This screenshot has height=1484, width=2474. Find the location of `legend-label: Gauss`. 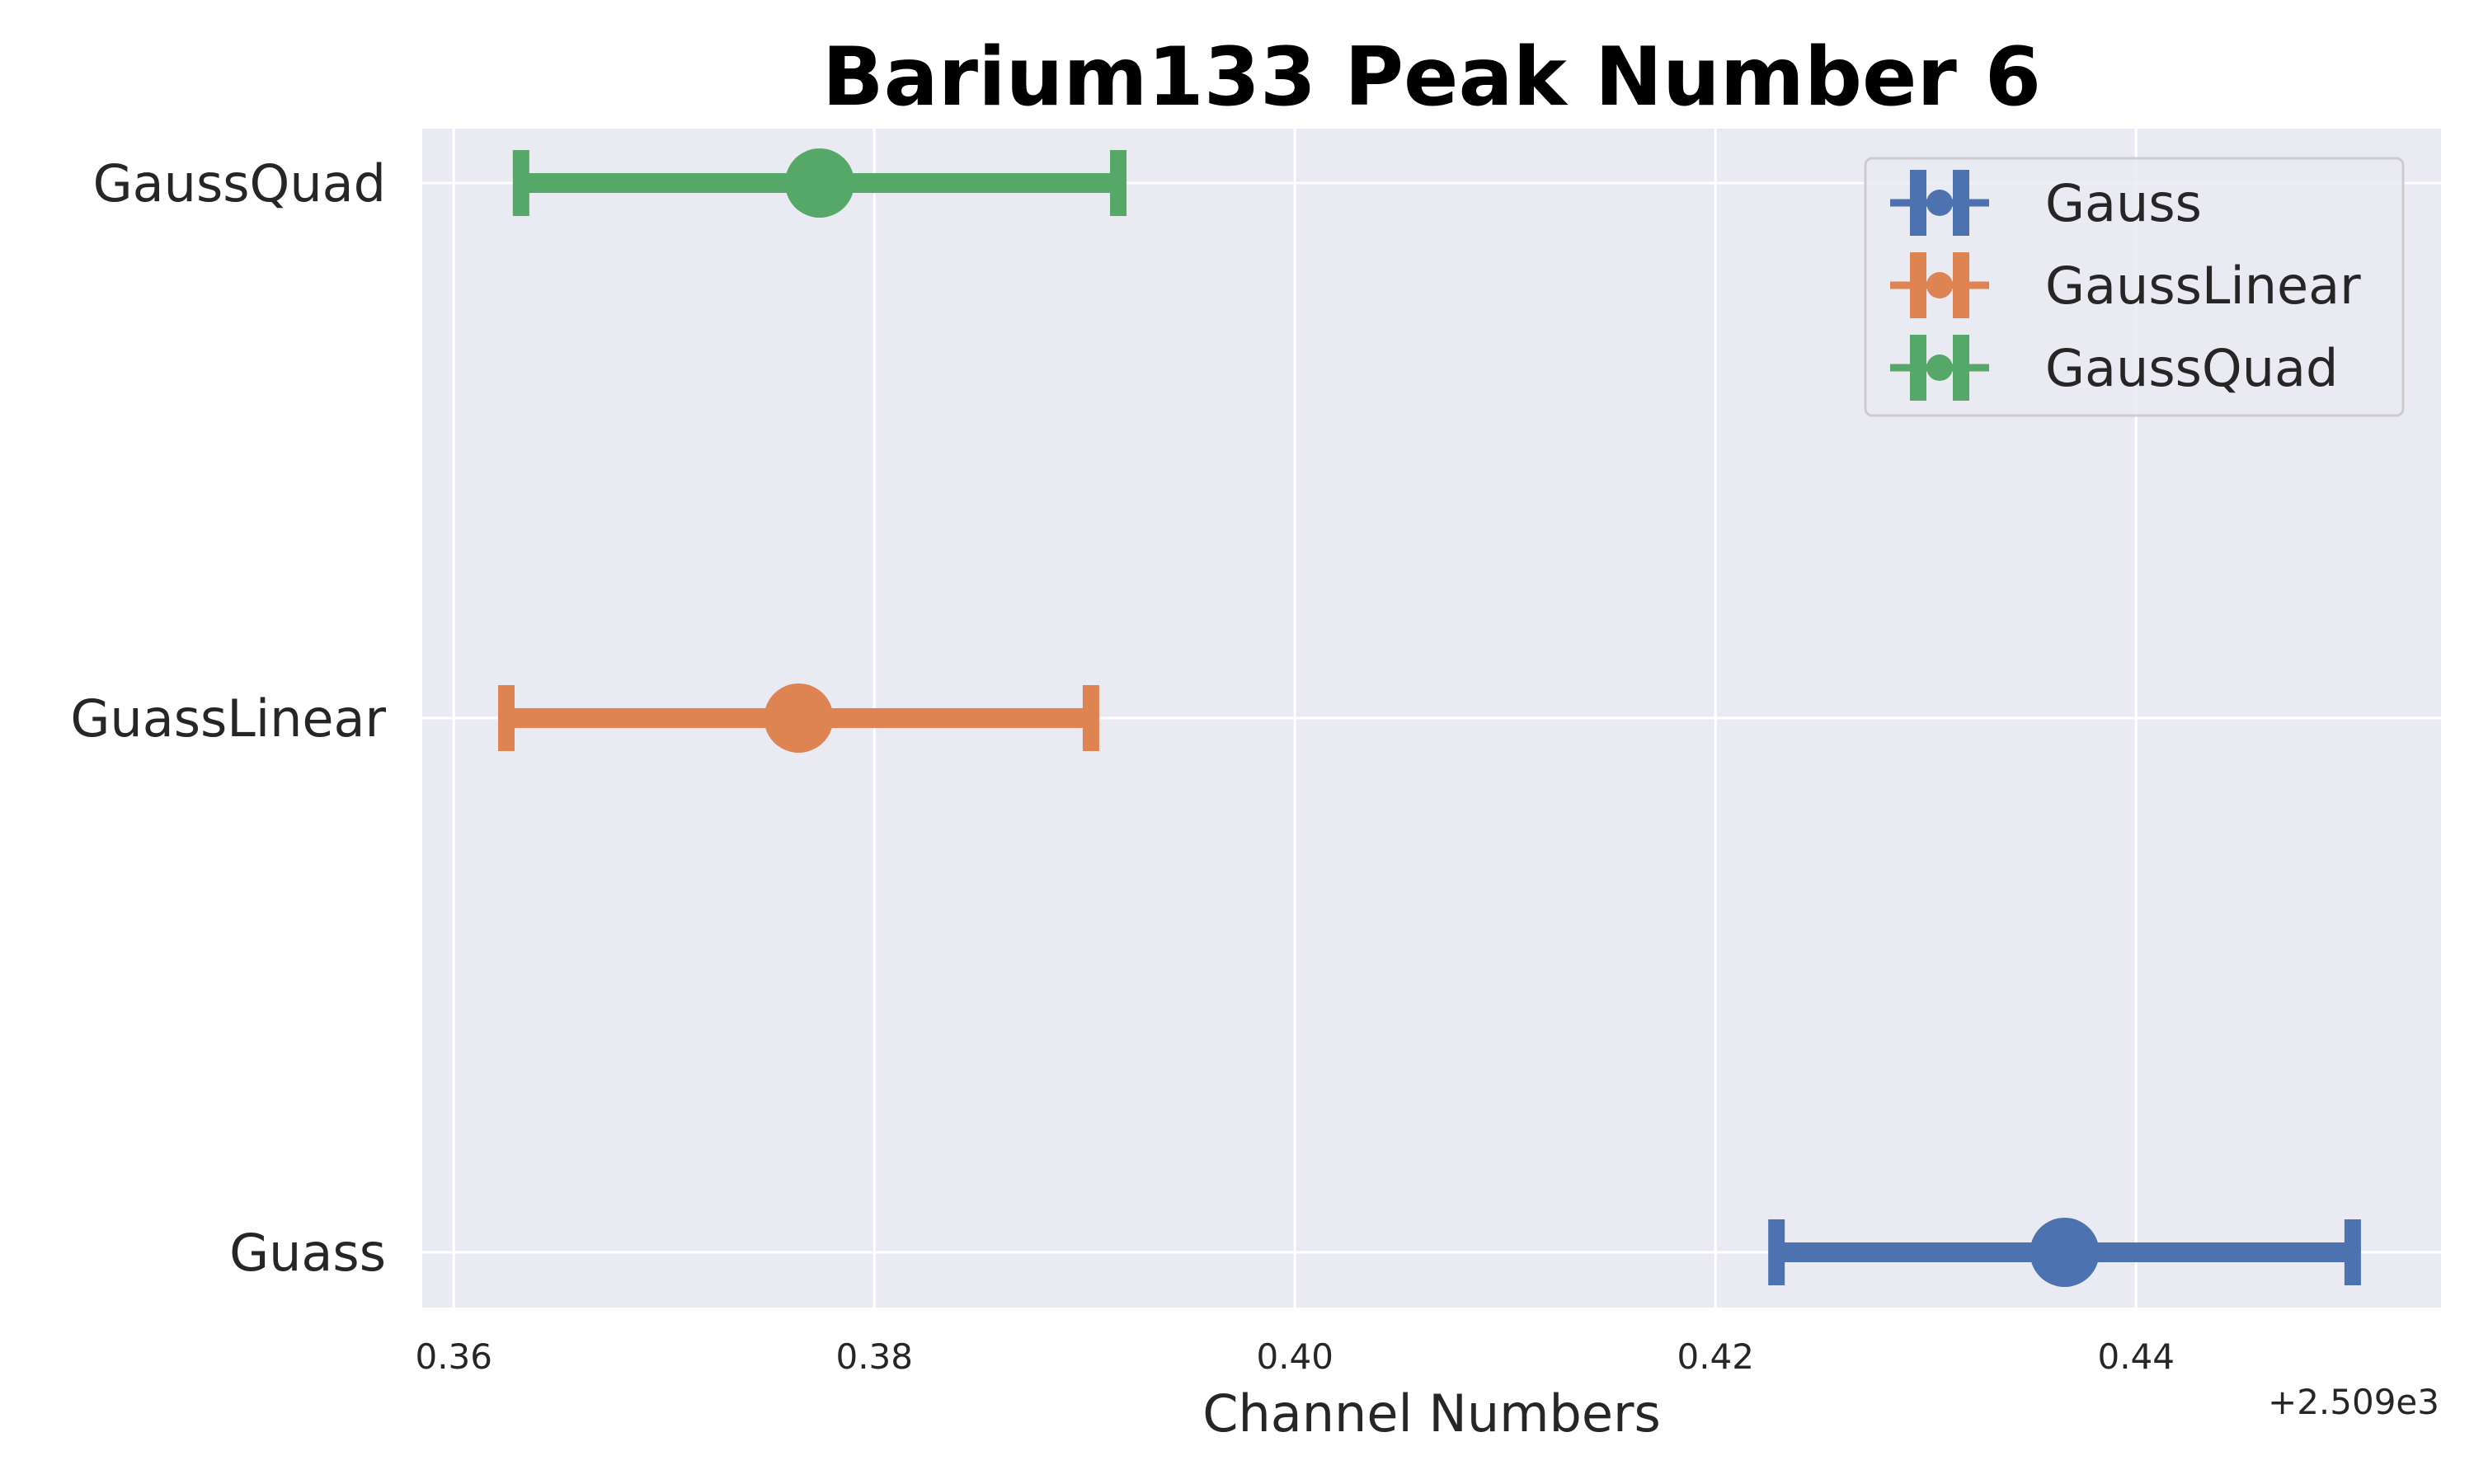

legend-label: Gauss is located at coordinates (2123, 203).